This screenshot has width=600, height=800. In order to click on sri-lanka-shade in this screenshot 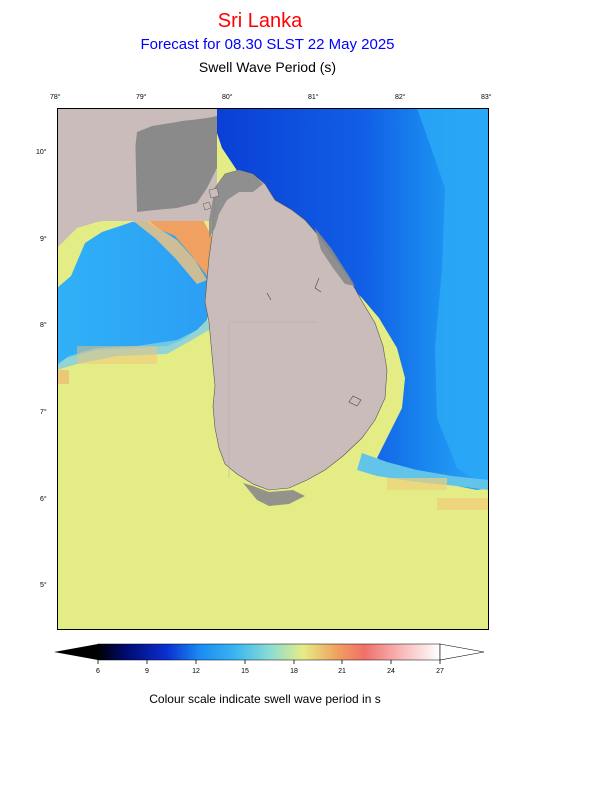, I will do `click(236, 204)`.